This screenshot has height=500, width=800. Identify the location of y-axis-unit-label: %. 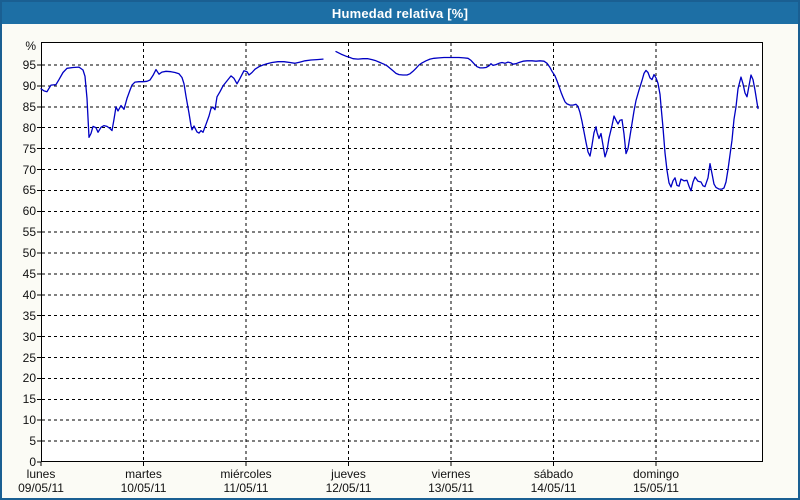
(30, 46).